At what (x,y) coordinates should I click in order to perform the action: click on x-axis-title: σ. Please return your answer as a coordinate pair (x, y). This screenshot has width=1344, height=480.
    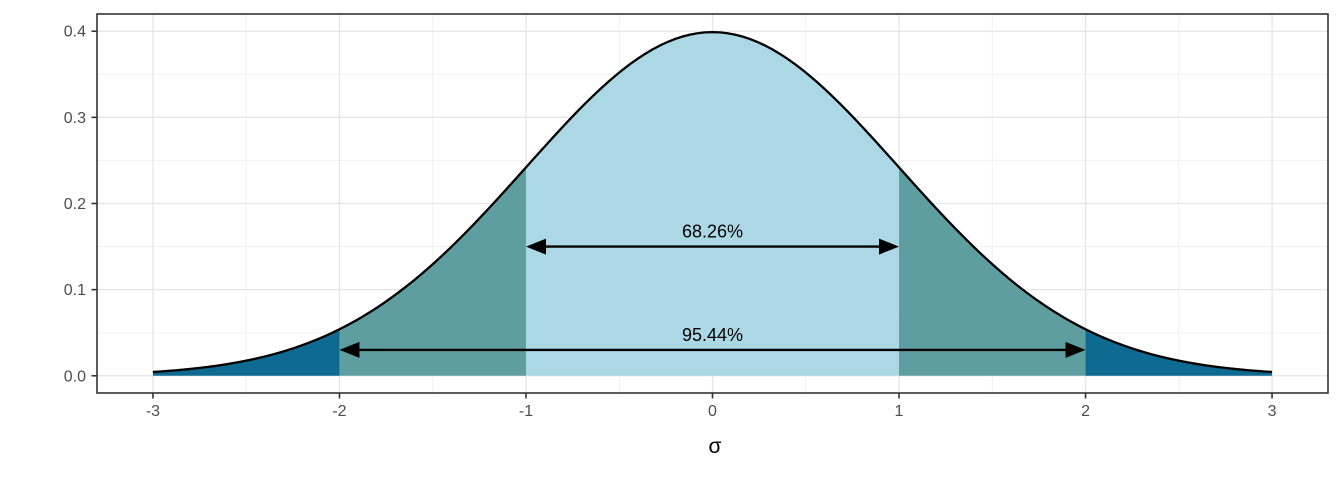
    Looking at the image, I should click on (715, 446).